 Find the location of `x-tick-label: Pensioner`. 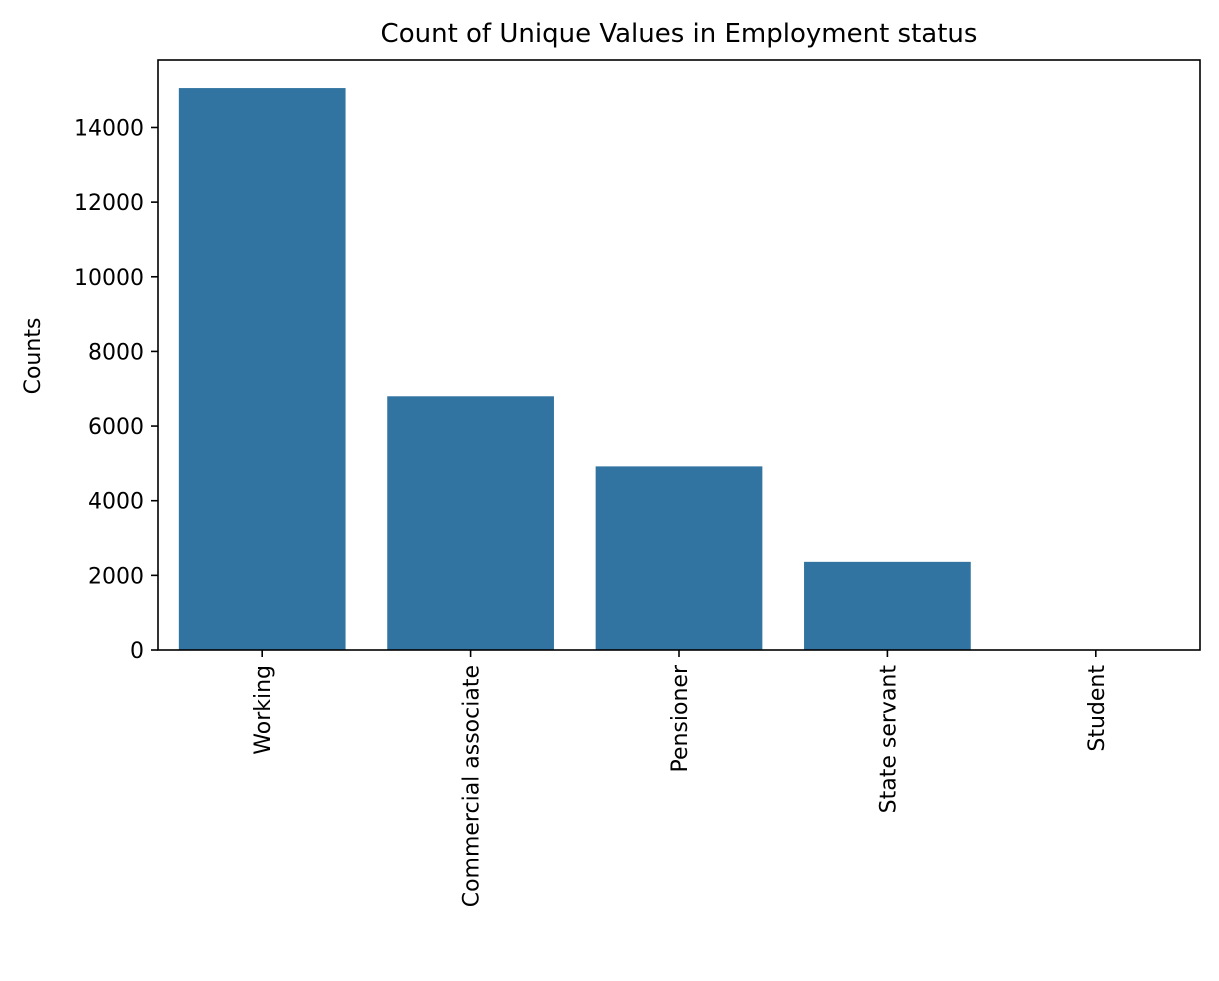

x-tick-label: Pensioner is located at coordinates (680, 718).